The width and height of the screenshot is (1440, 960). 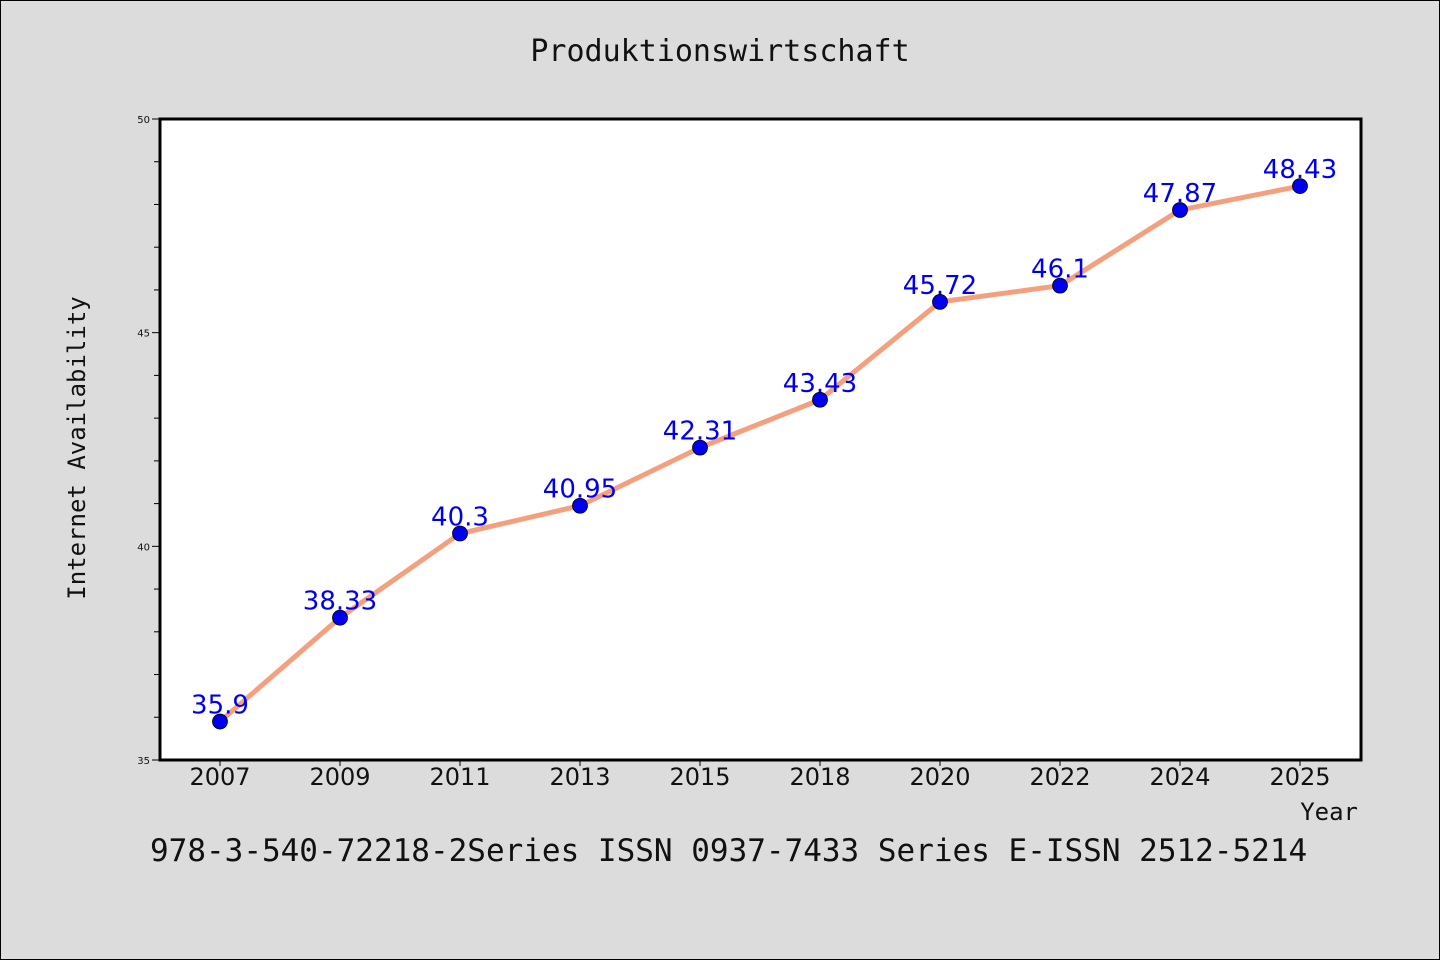 What do you see at coordinates (77, 447) in the screenshot?
I see `y-axis-label: Internet Availability` at bounding box center [77, 447].